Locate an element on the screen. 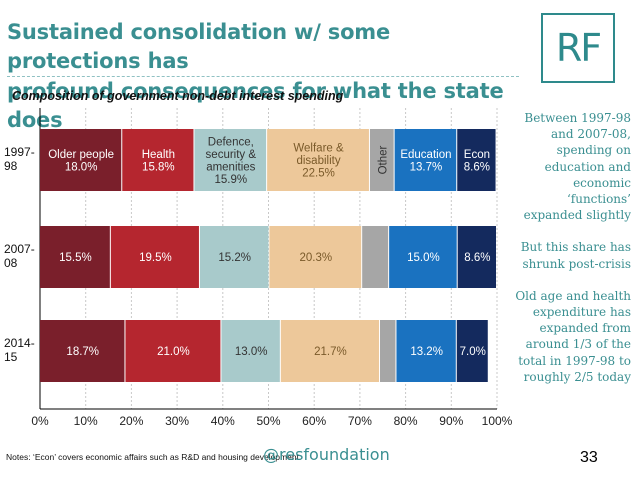  series-name-label: Other is located at coordinates (383, 159).